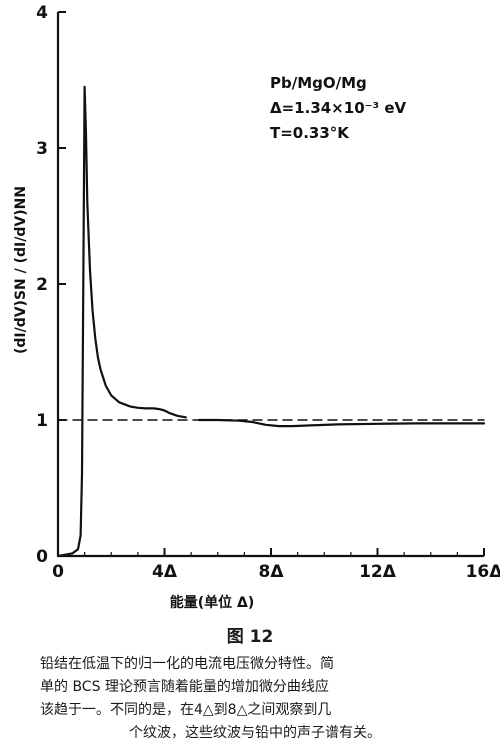 Image resolution: width=500 pixels, height=753 pixels. What do you see at coordinates (21, 270) in the screenshot?
I see `y-axis-label: (dI/dV)SN / (dI/dV)NN` at bounding box center [21, 270].